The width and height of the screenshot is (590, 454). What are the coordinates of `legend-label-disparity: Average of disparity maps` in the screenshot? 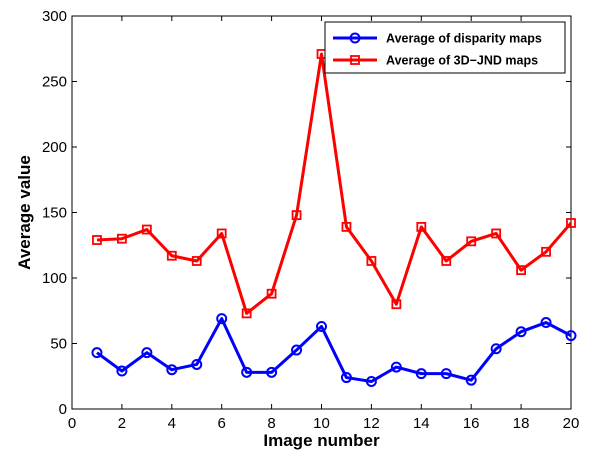 It's located at (464, 39).